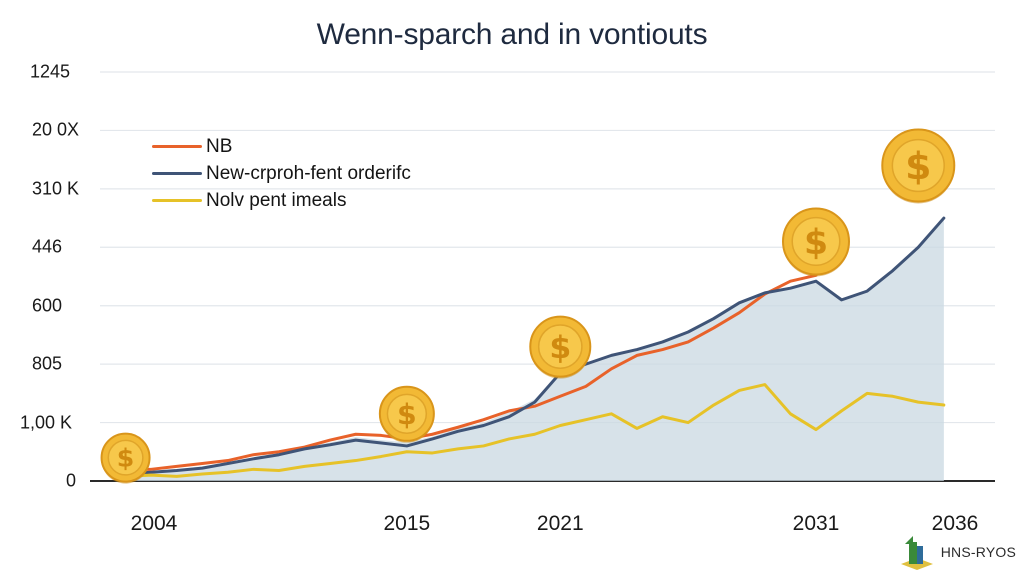 This screenshot has width=1024, height=576. I want to click on legend-swatch-nb, so click(177, 146).